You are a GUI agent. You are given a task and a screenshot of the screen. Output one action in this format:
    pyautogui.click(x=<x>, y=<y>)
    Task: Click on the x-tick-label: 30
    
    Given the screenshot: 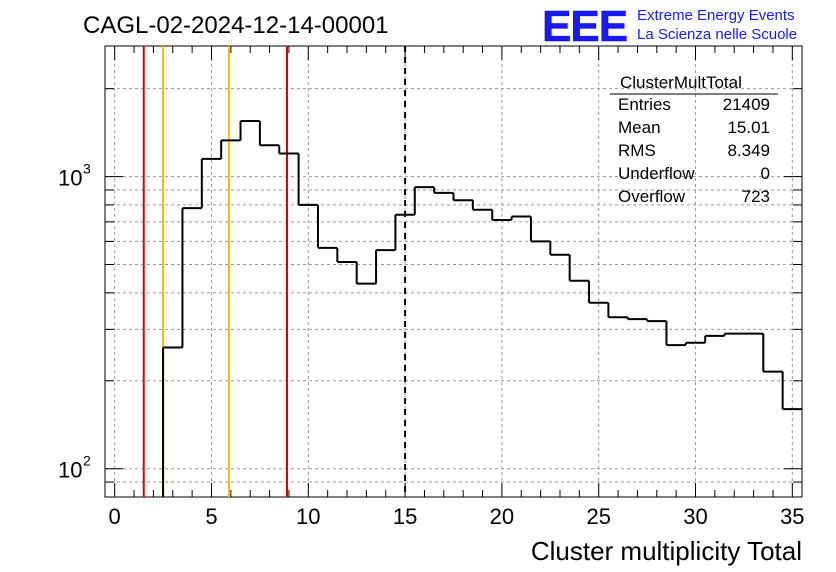 What is the action you would take?
    pyautogui.click(x=695, y=516)
    